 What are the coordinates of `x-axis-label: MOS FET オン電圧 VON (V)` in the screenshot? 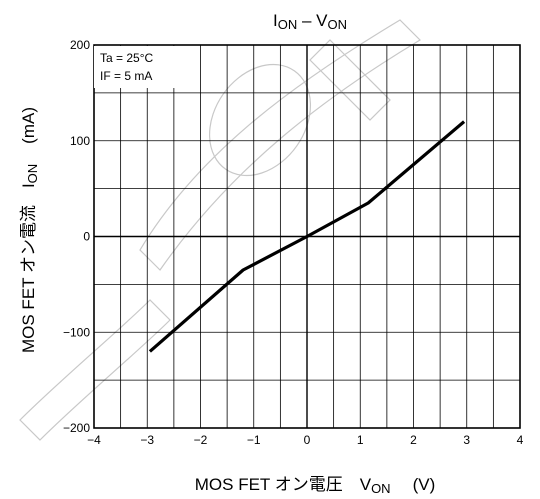 It's located at (315, 485).